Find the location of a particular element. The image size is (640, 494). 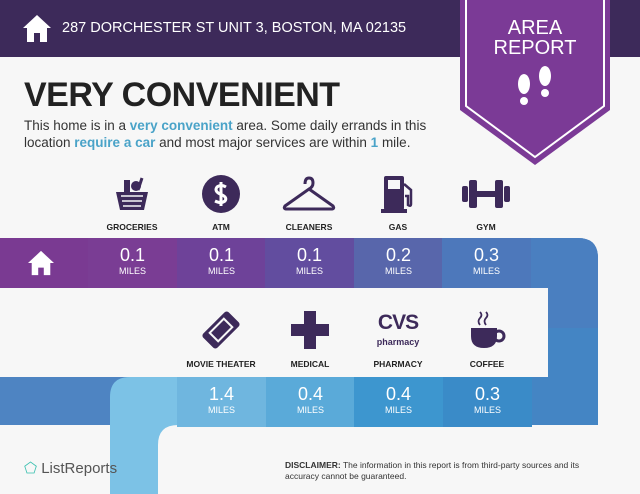

distance-cell: 1.4 MILES is located at coordinates (221, 402).